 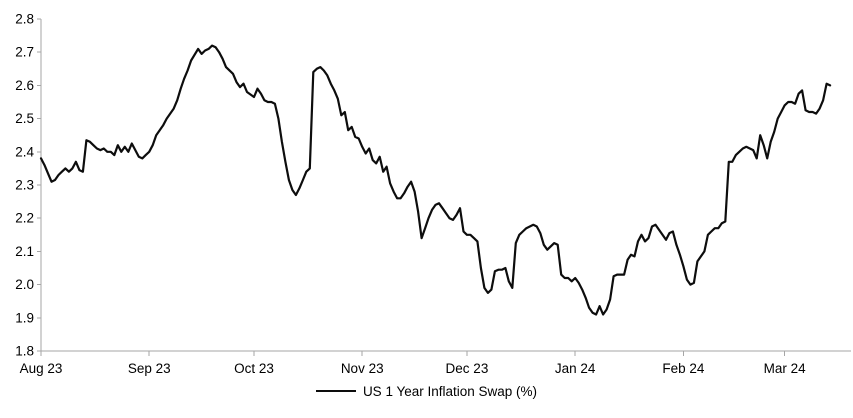 What do you see at coordinates (254, 368) in the screenshot?
I see `x-tick-label: Oct 23` at bounding box center [254, 368].